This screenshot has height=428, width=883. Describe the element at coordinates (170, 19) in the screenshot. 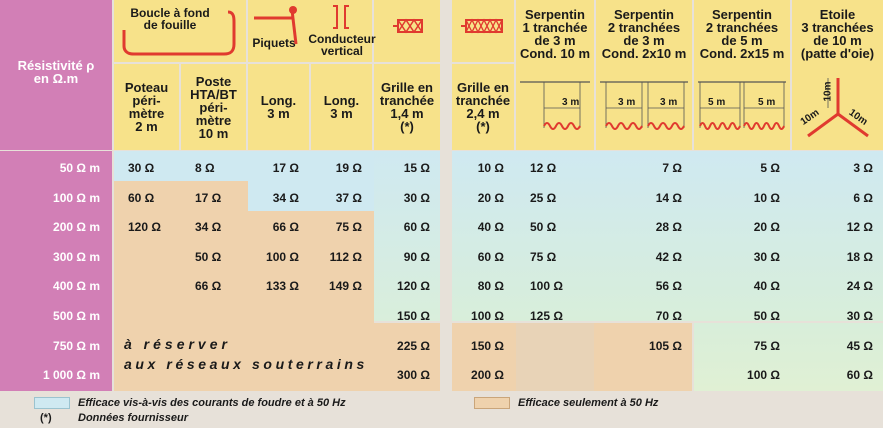

I see `boucle-label: Boucle à fond de fouille` at that location.